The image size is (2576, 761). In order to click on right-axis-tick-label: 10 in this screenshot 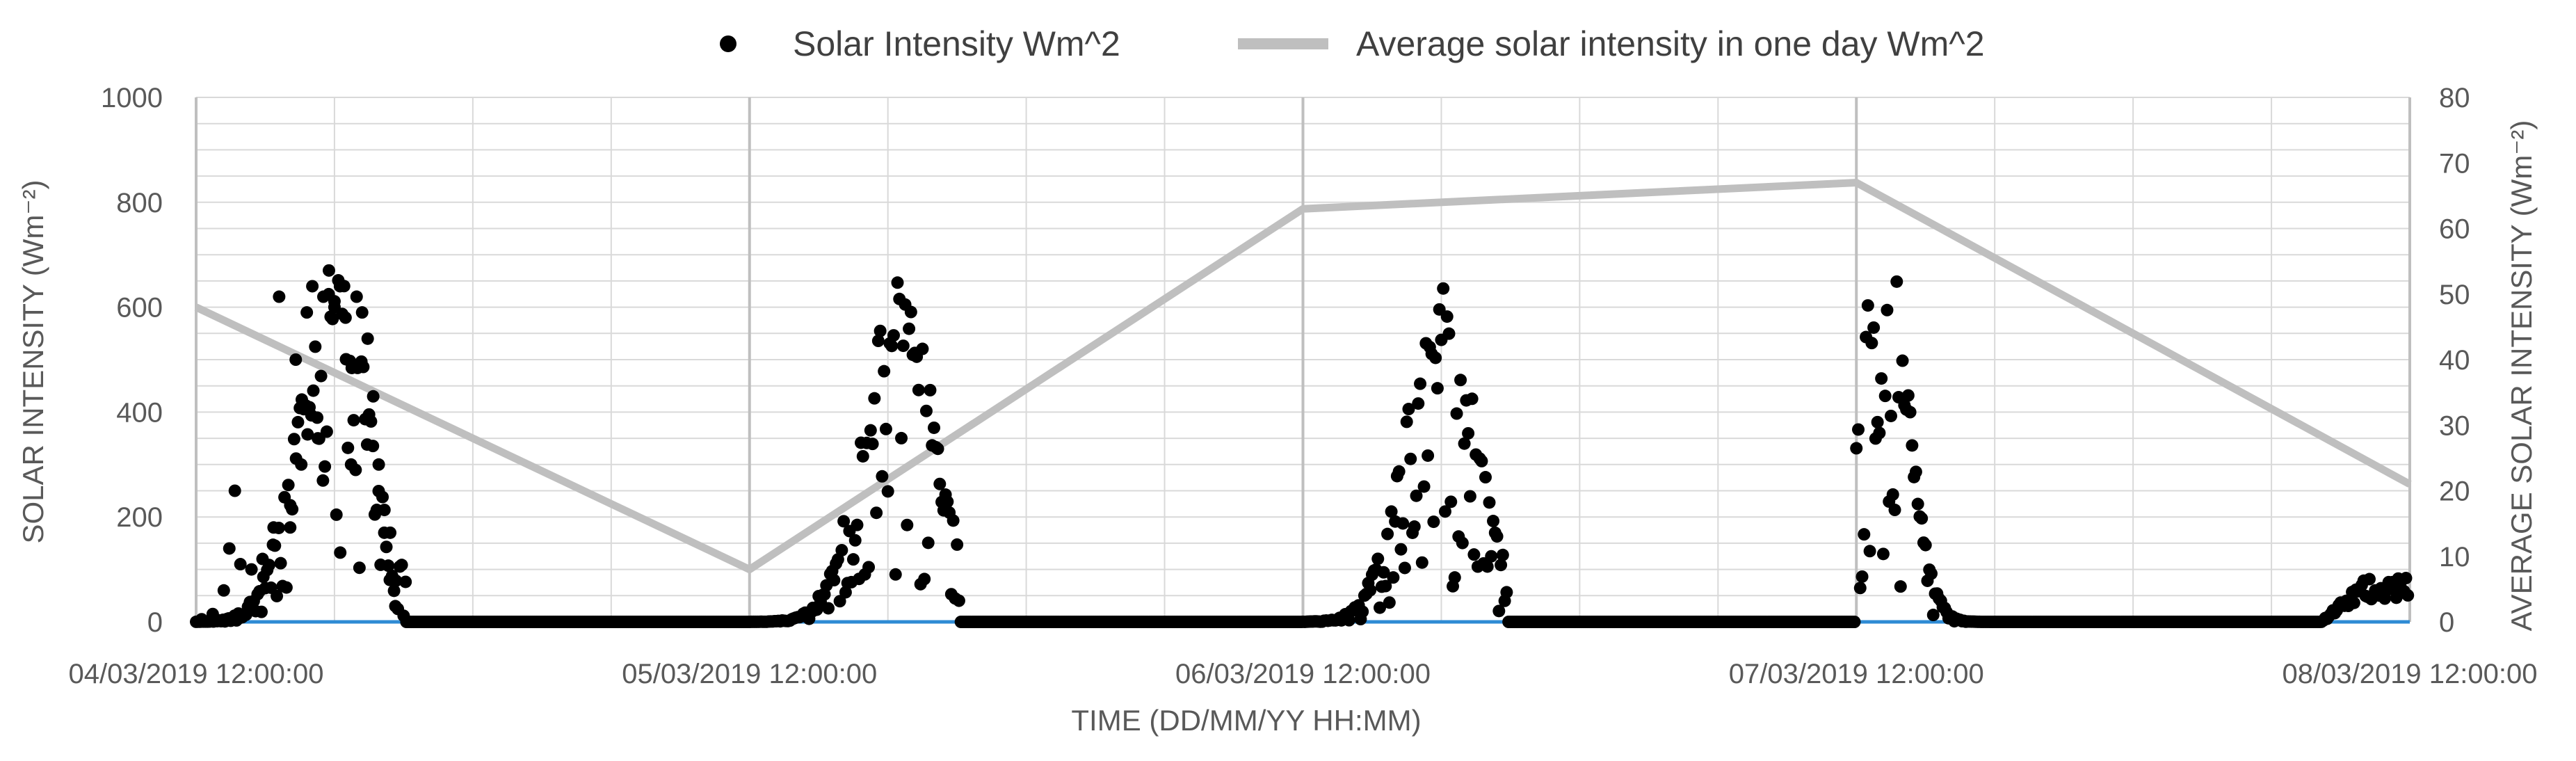, I will do `click(2454, 557)`.